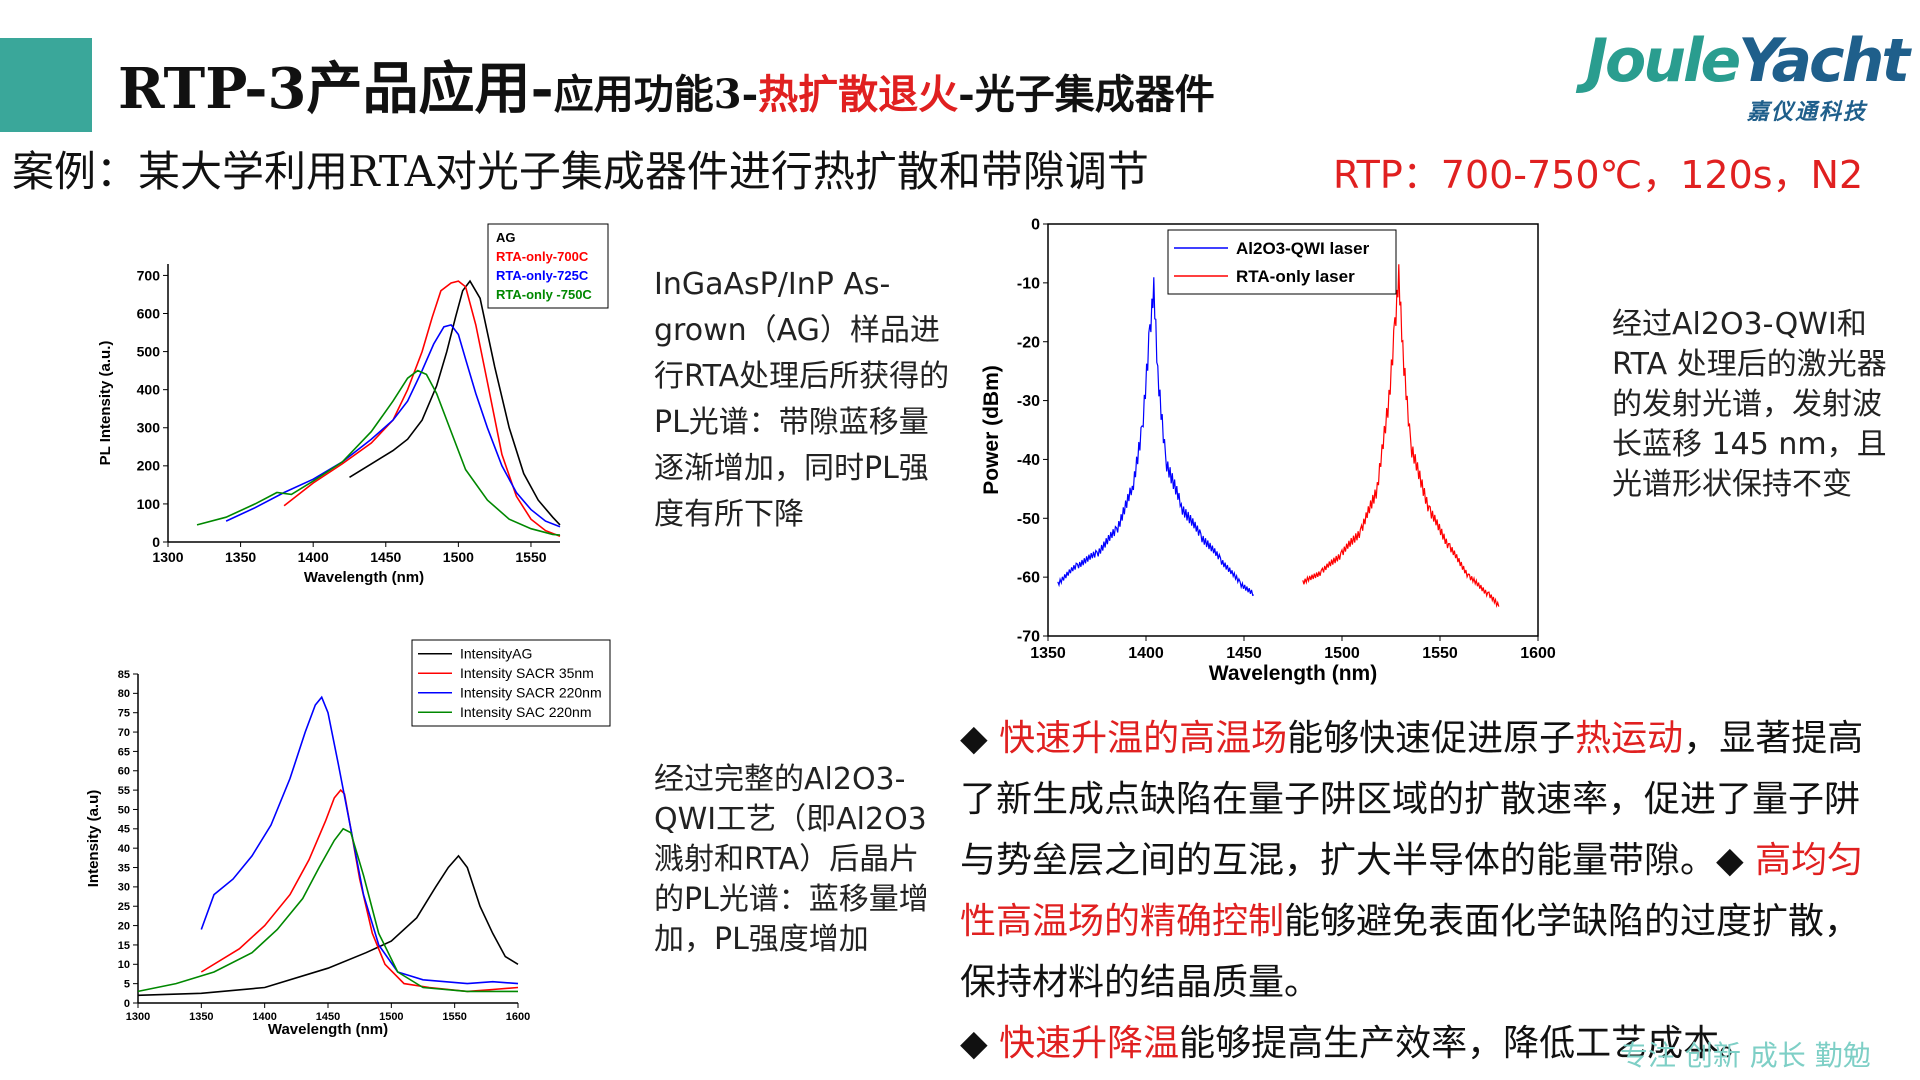  I want to click on bullet-1-highlight-a: 快速升温的高温场, so click(1143, 738).